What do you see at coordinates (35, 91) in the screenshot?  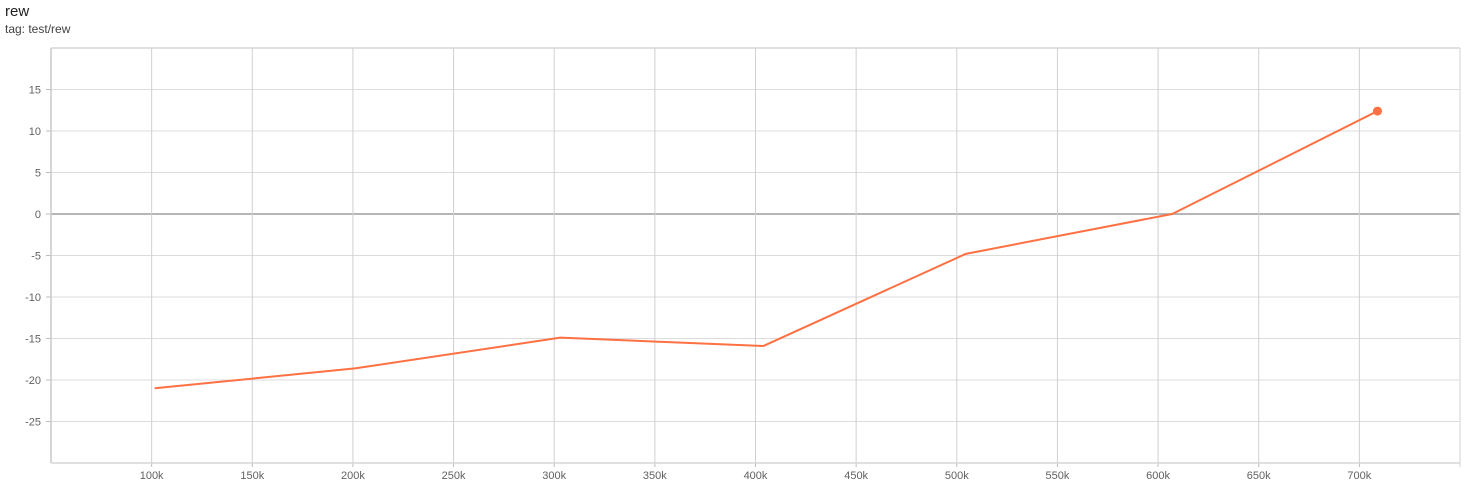 I see `y-tick-label: 15` at bounding box center [35, 91].